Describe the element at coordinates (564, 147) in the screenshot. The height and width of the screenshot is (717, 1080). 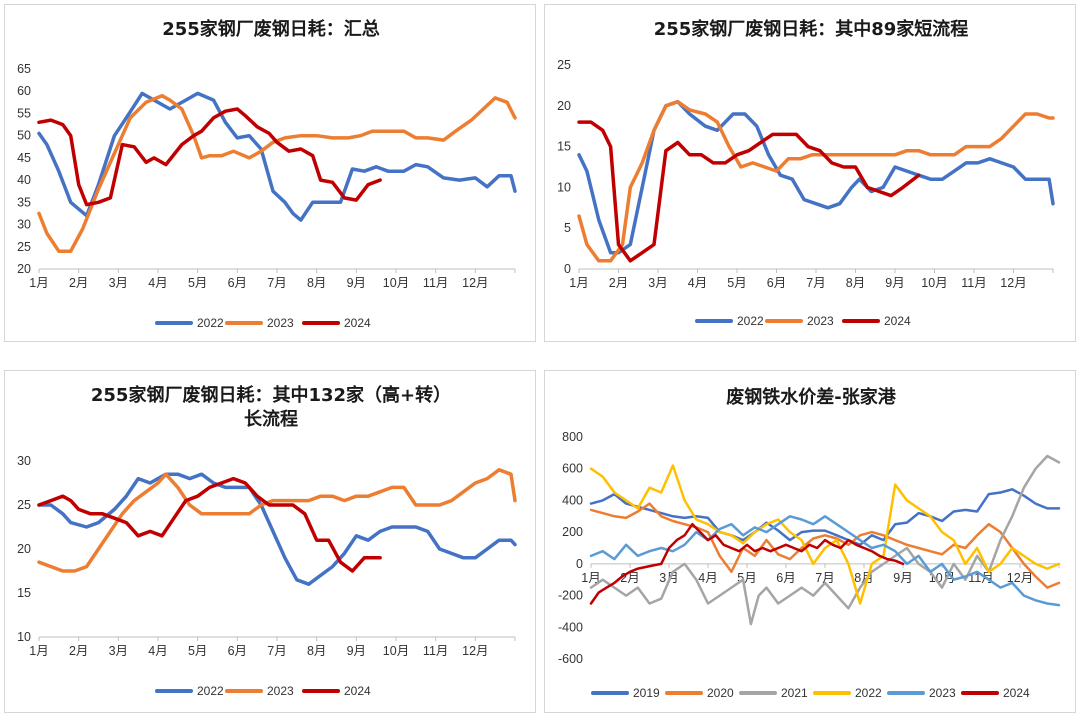
I see `y-tick-label: 15` at that location.